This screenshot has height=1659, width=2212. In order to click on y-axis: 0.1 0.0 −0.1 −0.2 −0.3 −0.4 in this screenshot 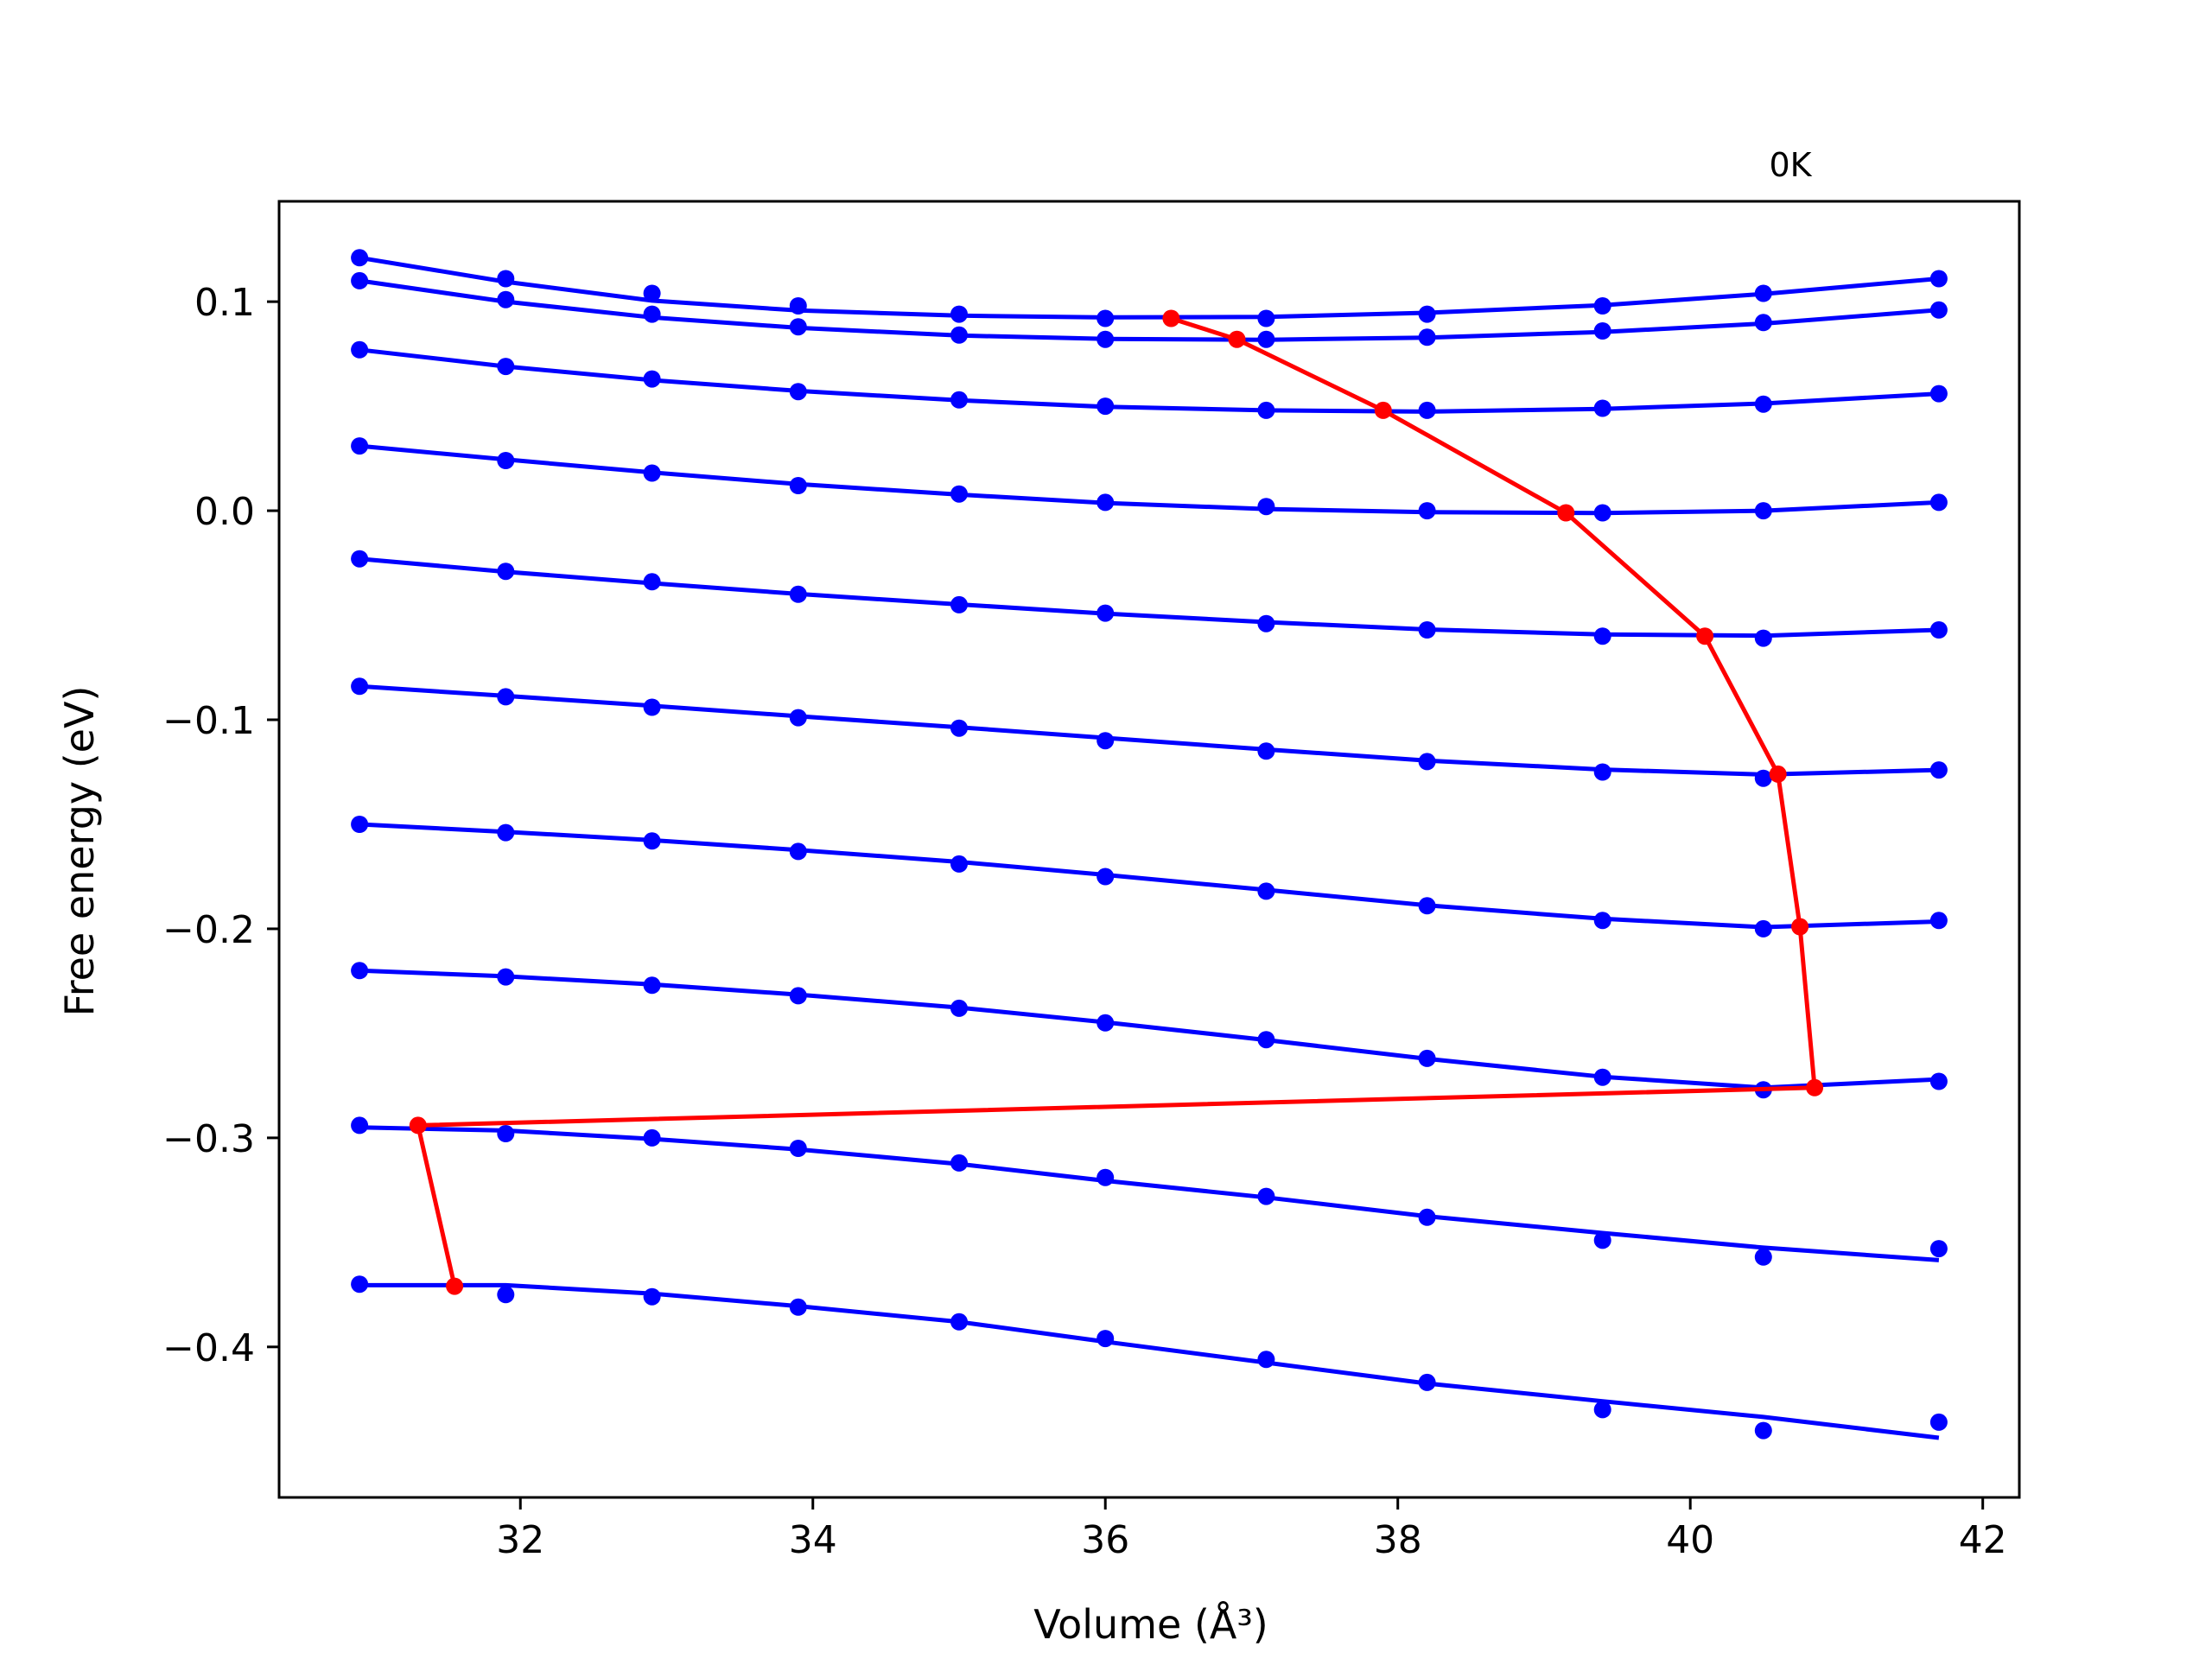, I will do `click(220, 825)`.